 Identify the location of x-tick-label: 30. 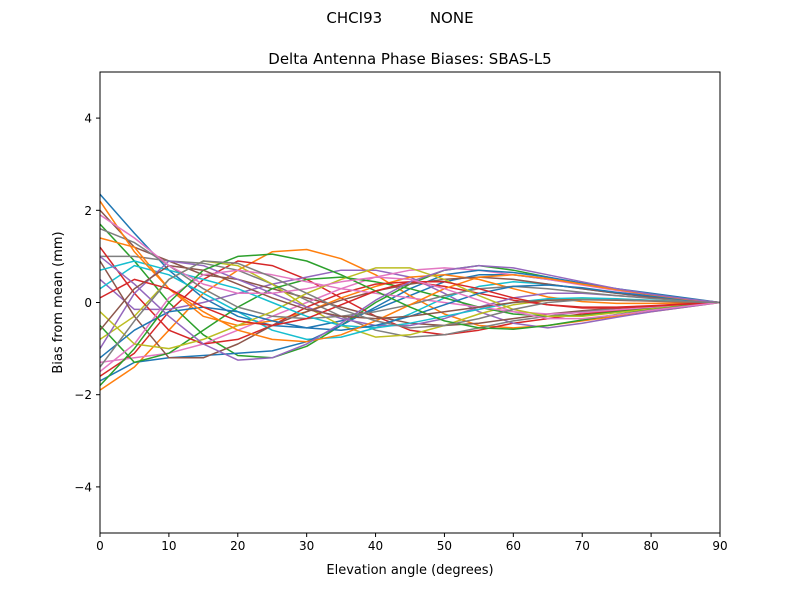
(306, 546).